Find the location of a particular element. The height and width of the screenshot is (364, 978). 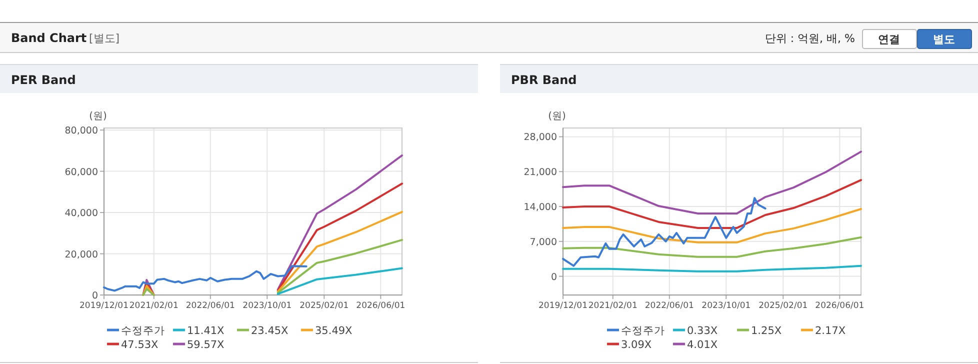

y-tick-label: 28,000 is located at coordinates (540, 138).